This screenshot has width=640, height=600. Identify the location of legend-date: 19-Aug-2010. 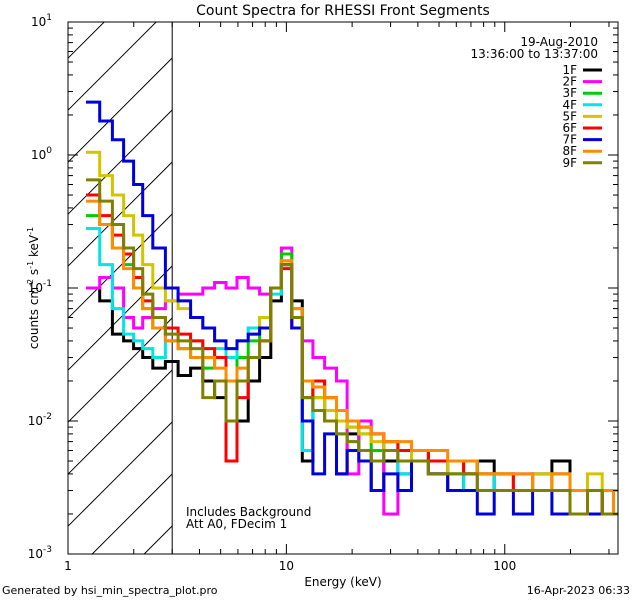
(559, 42).